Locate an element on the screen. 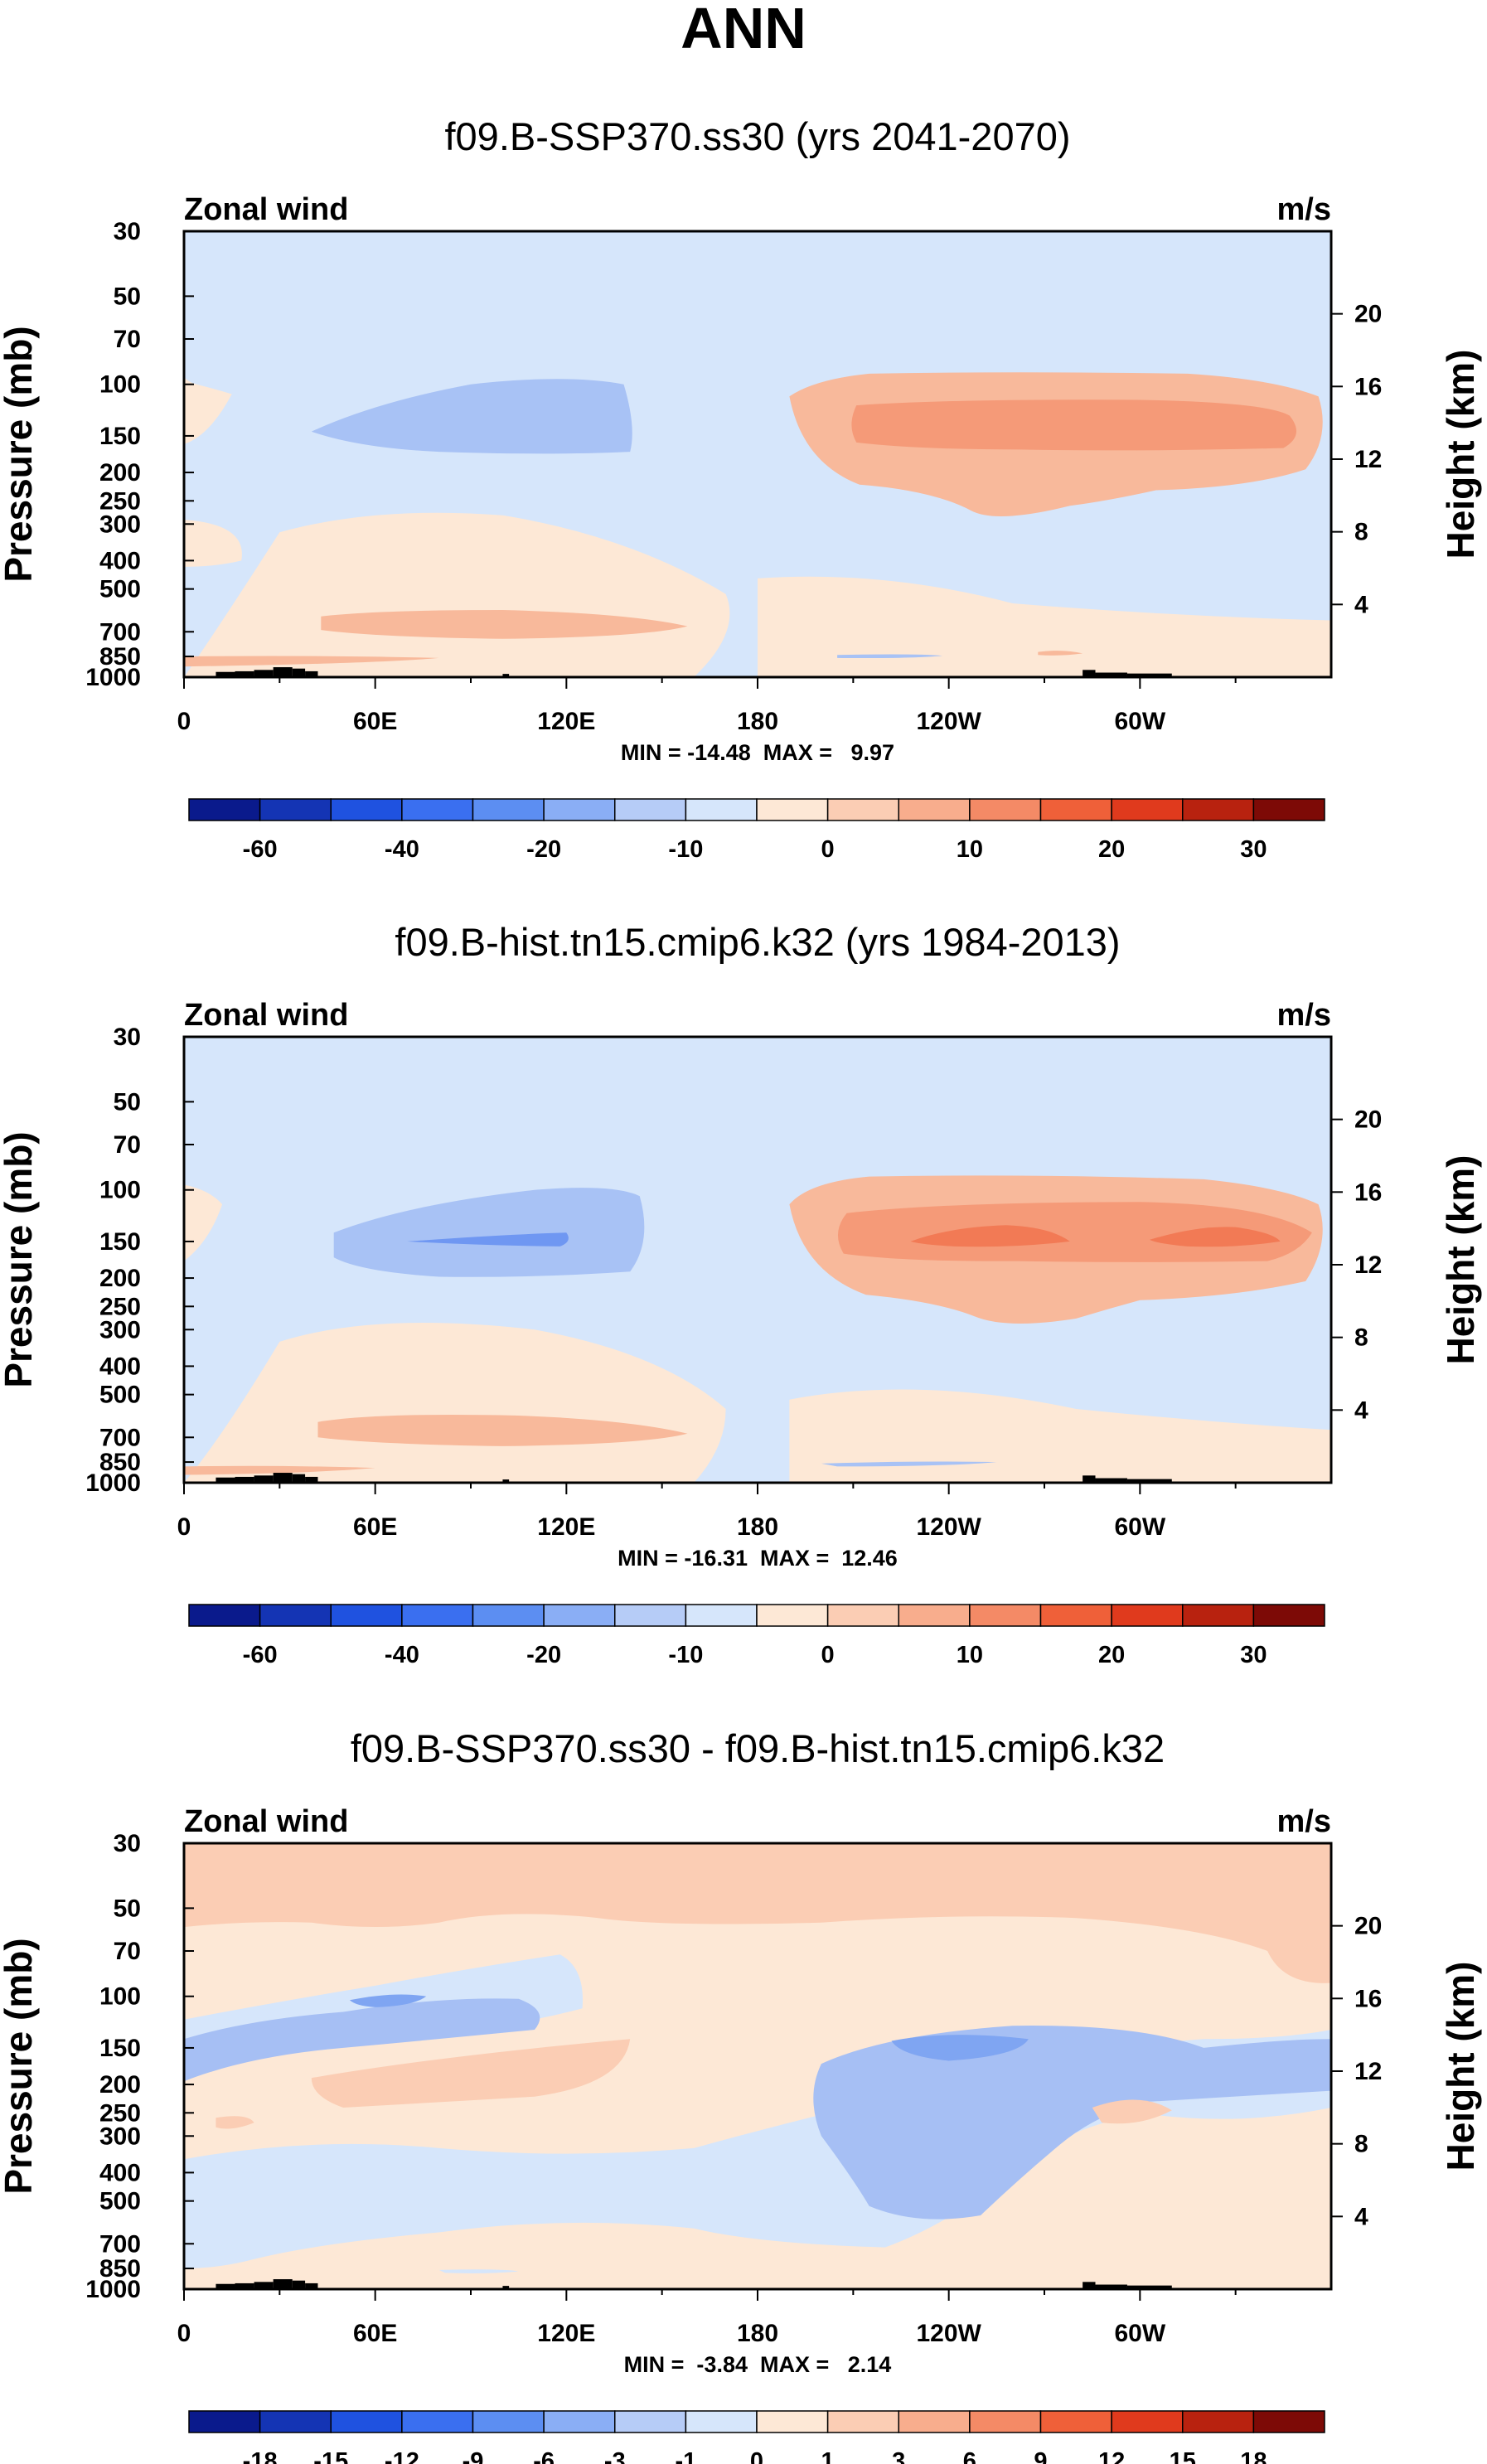 This screenshot has width=1487, height=2464. min-max-label: MIN = -3.84 MAX = 2.14 is located at coordinates (758, 2364).